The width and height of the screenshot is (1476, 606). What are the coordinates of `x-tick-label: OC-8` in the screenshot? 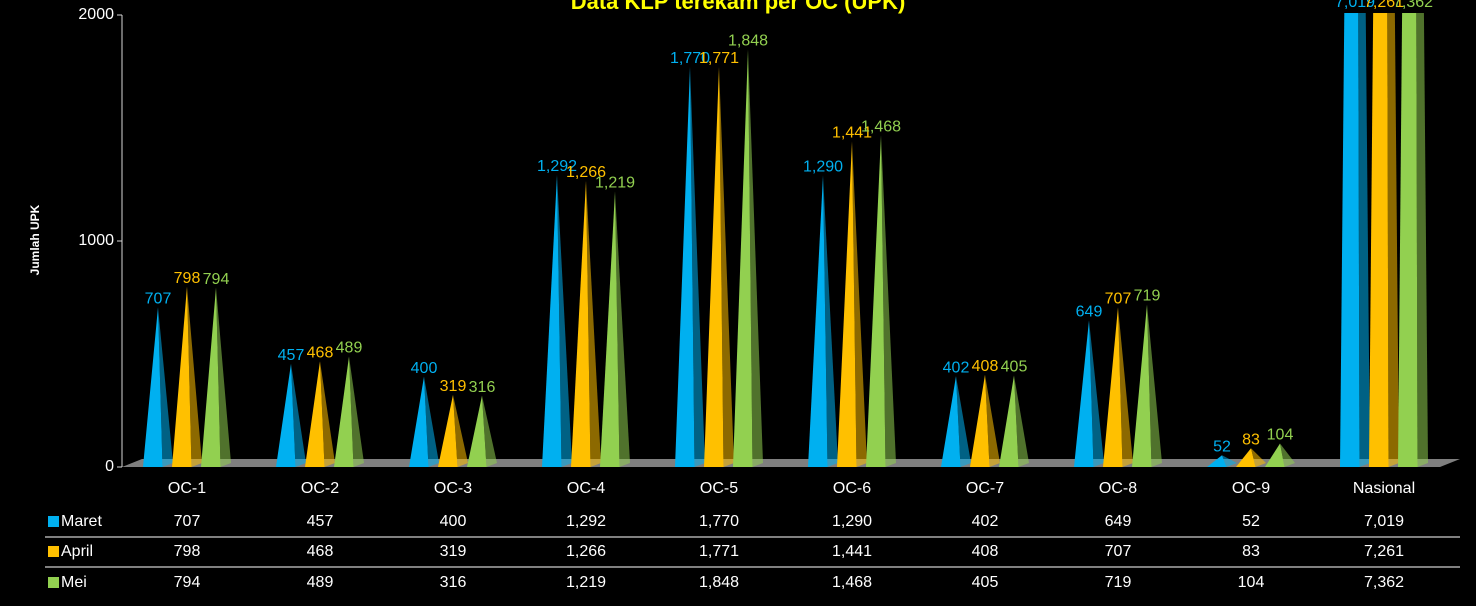 It's located at (1118, 488).